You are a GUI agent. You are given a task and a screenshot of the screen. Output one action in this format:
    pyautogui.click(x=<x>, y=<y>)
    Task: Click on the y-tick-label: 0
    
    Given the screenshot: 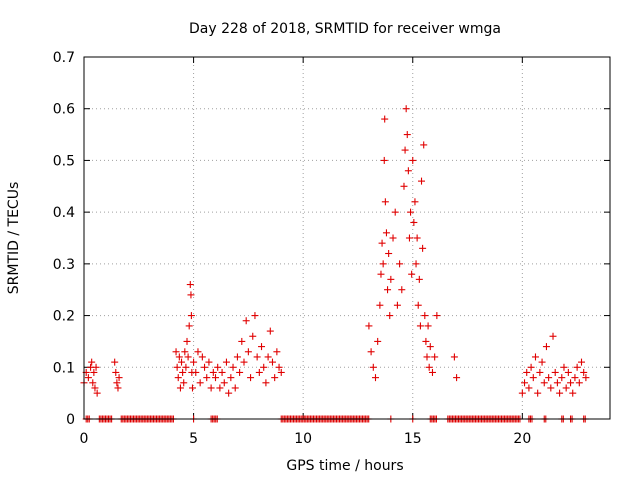 What is the action you would take?
    pyautogui.click(x=70, y=420)
    